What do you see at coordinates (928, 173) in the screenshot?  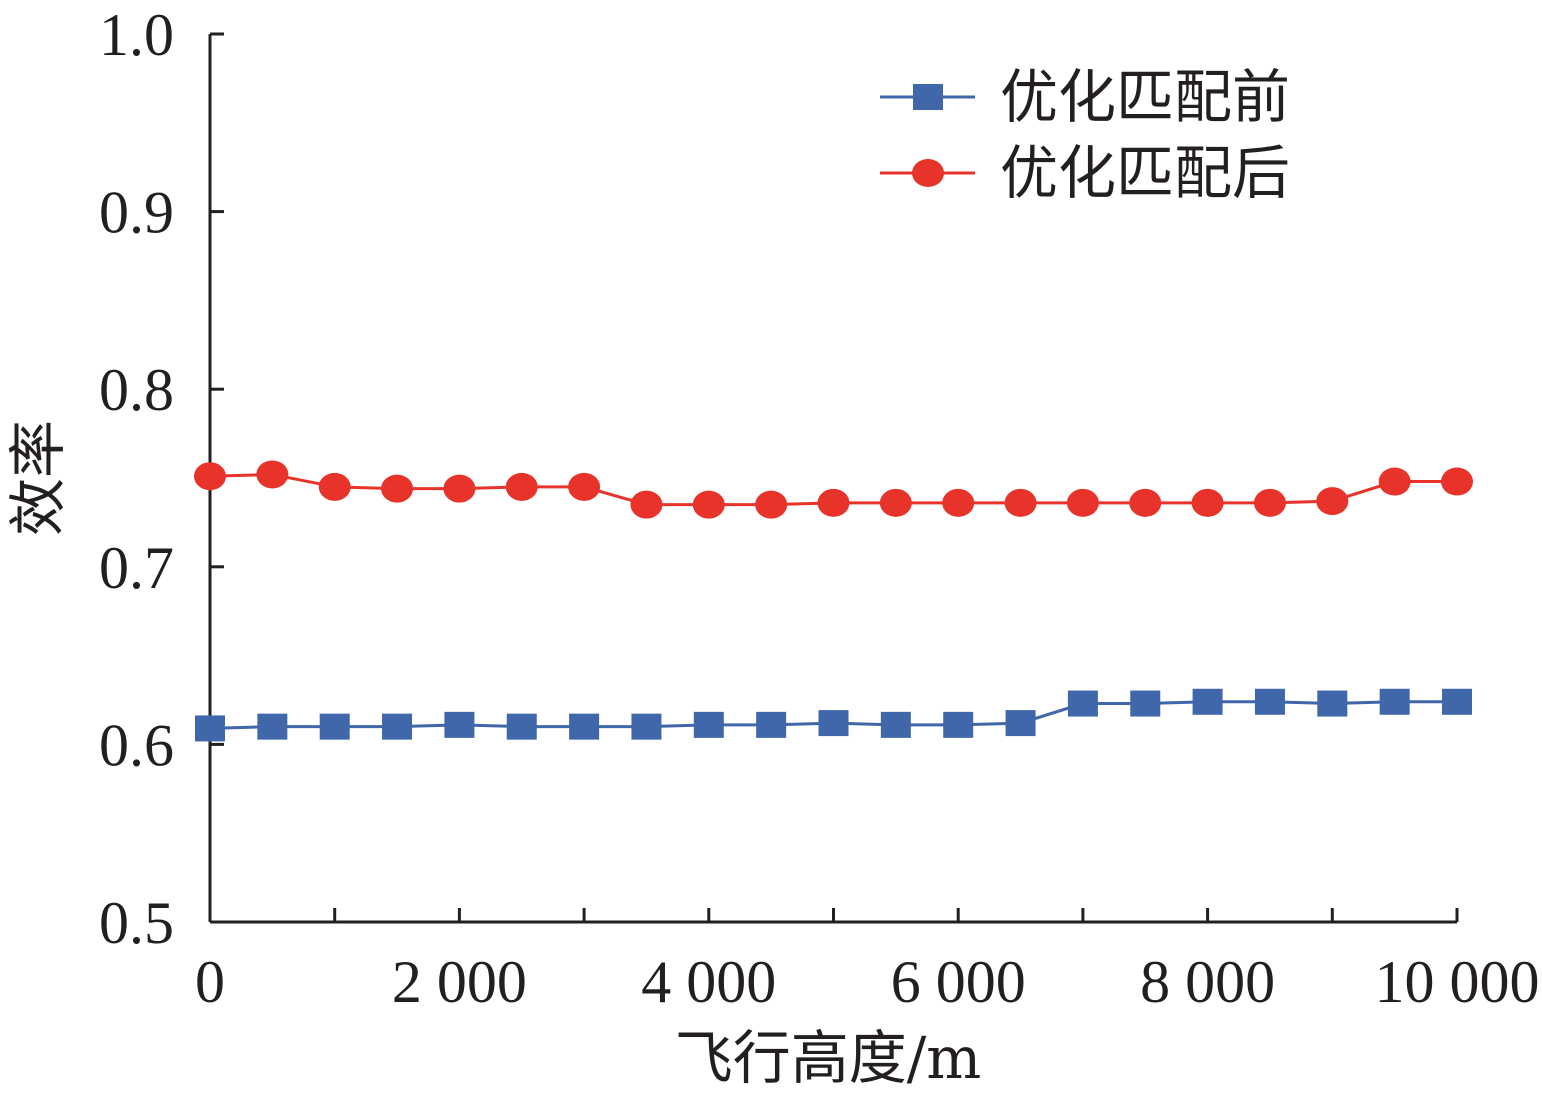 I see `legend-marker-circle` at bounding box center [928, 173].